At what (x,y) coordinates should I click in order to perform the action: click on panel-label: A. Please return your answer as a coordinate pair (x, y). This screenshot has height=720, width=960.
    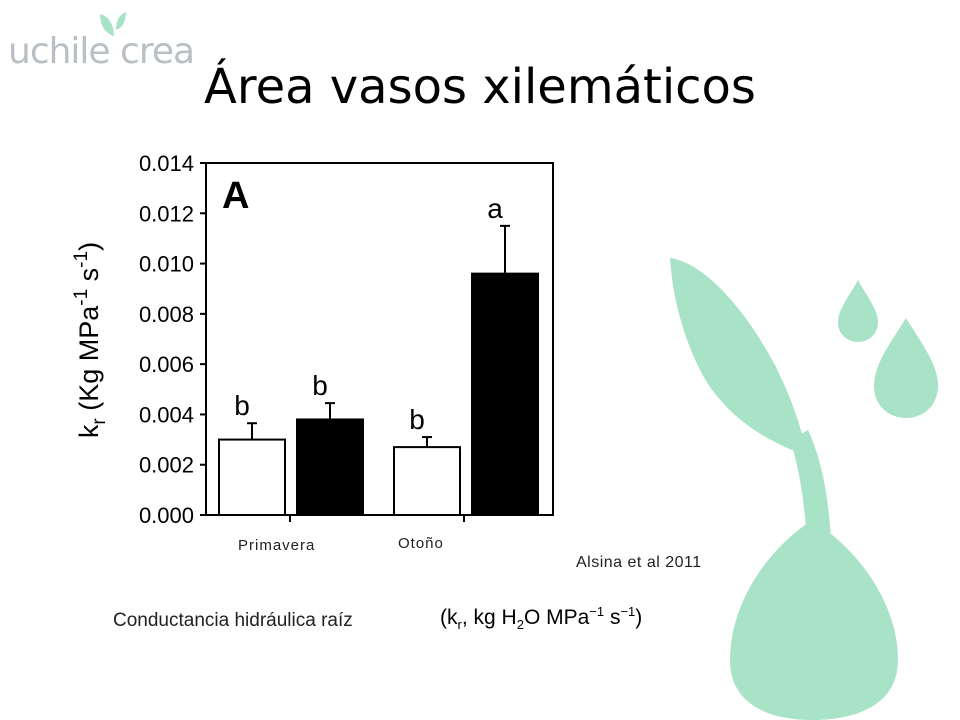
    Looking at the image, I should click on (235, 196).